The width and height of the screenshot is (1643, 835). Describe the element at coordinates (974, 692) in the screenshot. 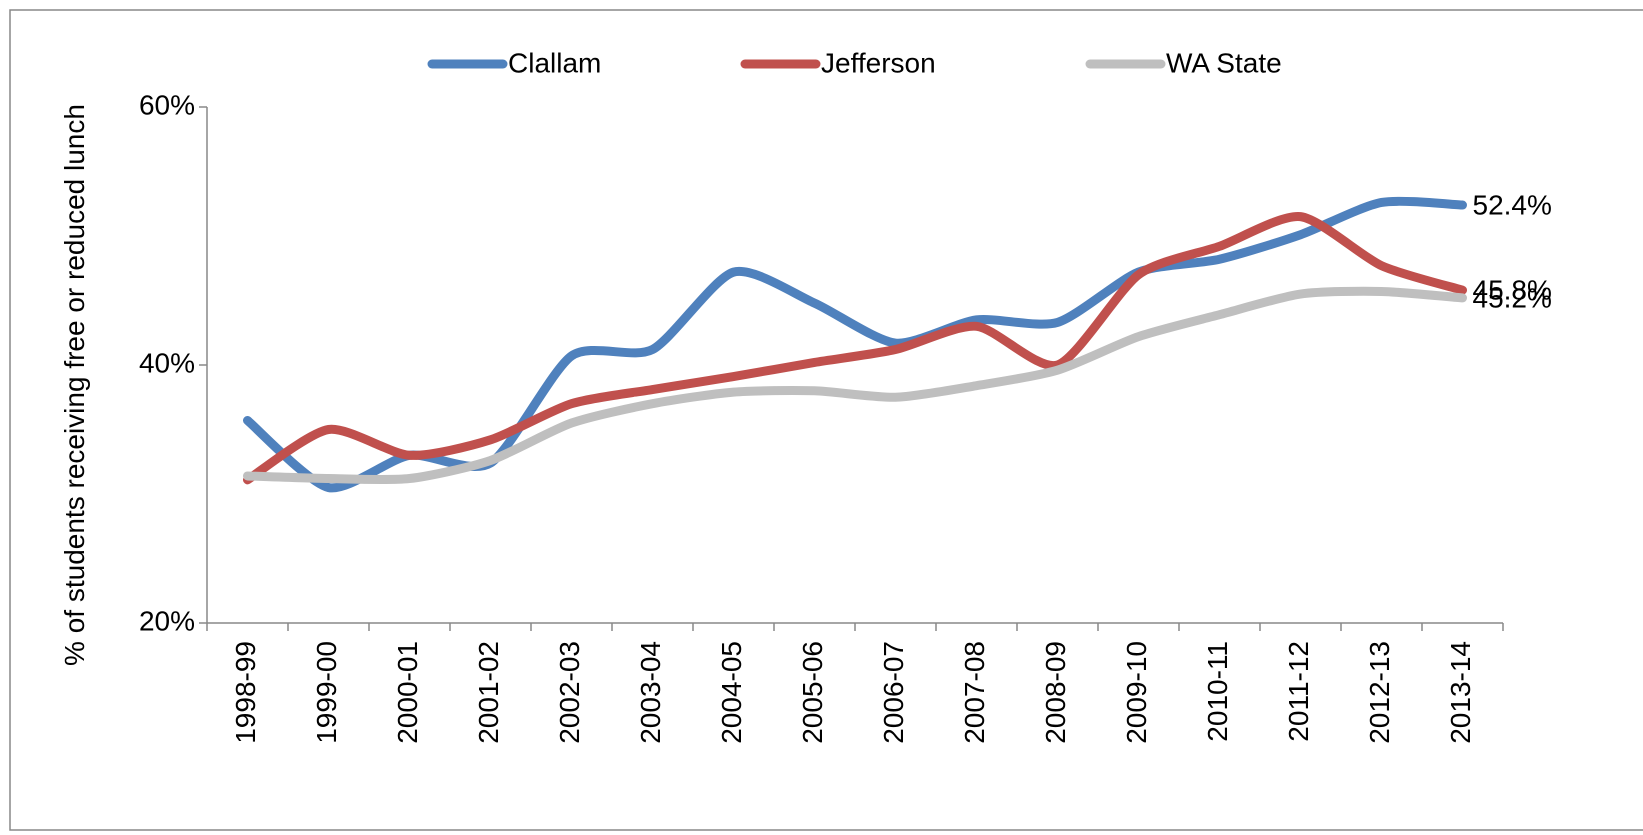

I see `x-tick-label: 2007-08` at that location.